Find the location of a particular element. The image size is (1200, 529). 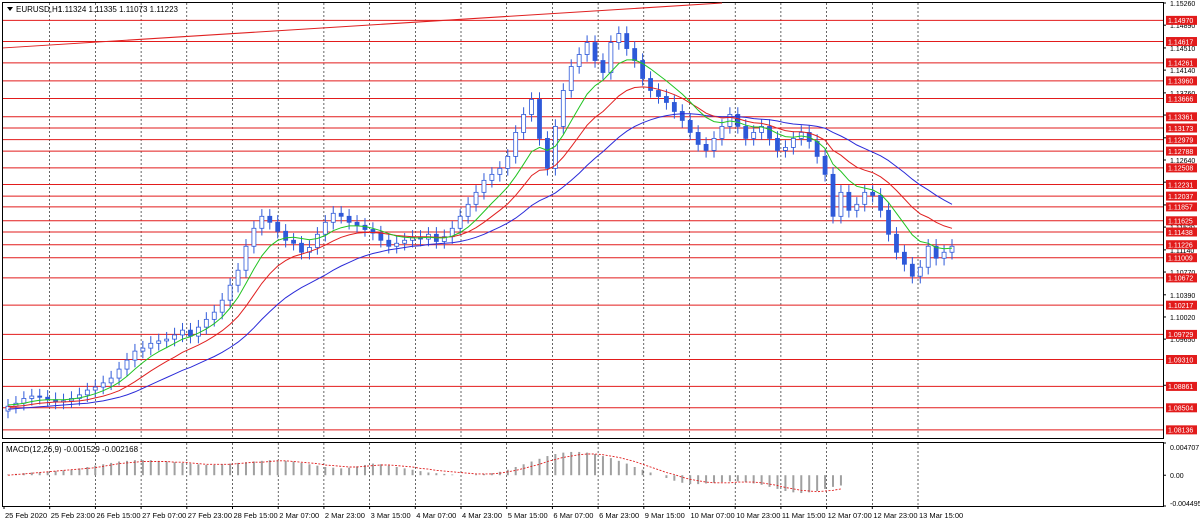

level-label: 1.10672 is located at coordinates (1180, 279).